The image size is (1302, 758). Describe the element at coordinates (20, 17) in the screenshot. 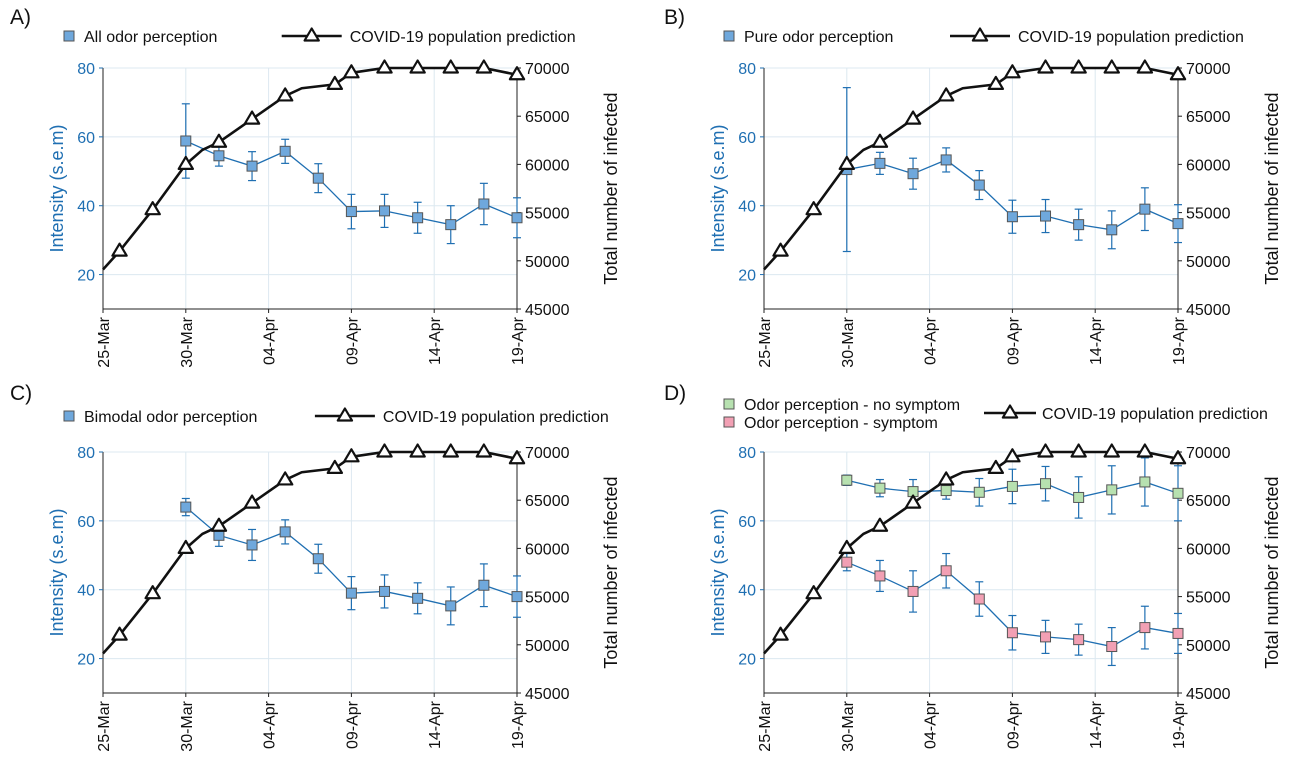

I see `panel-label: A)` at that location.